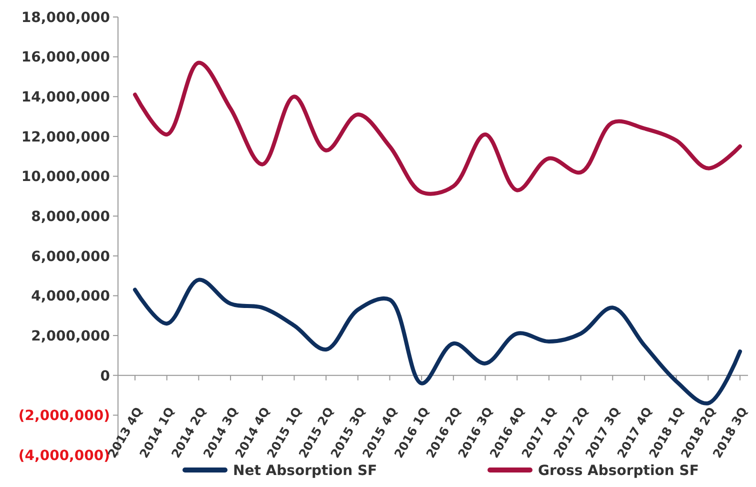 This screenshot has width=756, height=487. Describe the element at coordinates (64, 456) in the screenshot. I see `y-tick-label: (4,000,000)` at that location.